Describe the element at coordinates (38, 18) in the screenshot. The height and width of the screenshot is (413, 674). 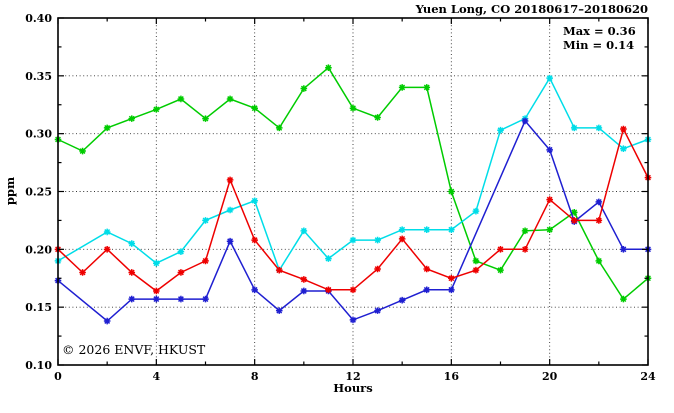
I see `y-tick-label: 0.40` at that location.